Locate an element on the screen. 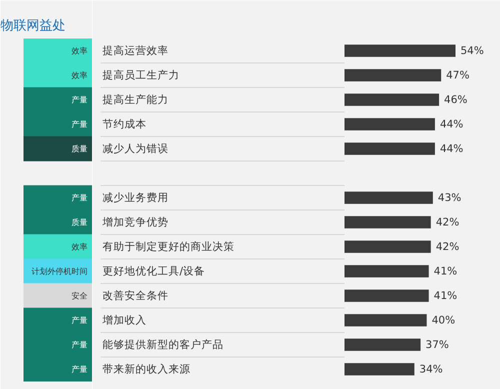  data-label: 47% is located at coordinates (458, 75).